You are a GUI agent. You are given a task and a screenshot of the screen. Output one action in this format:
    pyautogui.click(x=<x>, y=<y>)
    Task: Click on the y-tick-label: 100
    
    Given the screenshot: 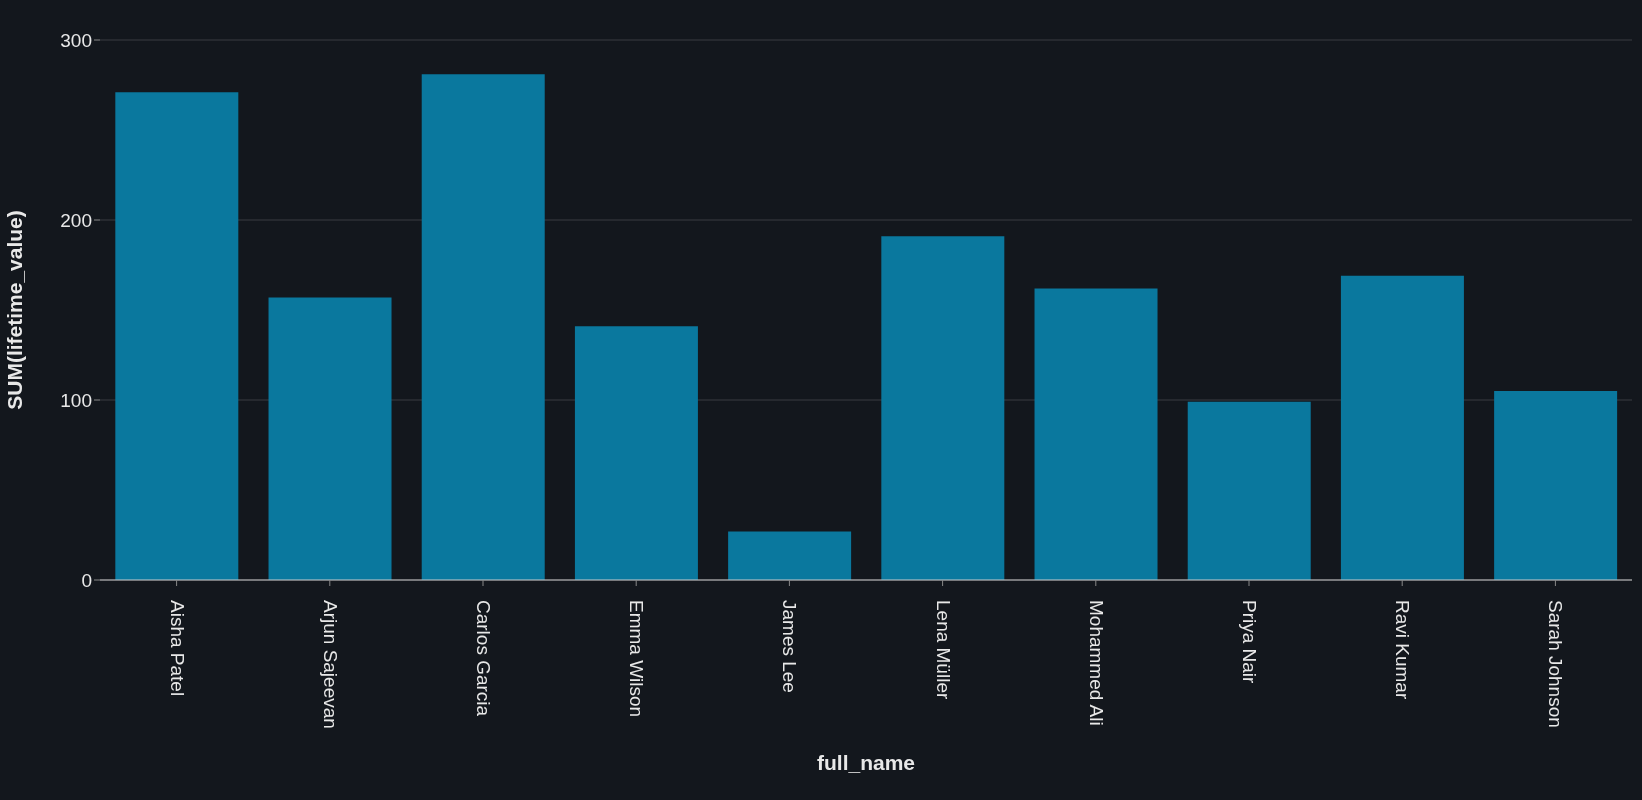 What is the action you would take?
    pyautogui.click(x=76, y=400)
    